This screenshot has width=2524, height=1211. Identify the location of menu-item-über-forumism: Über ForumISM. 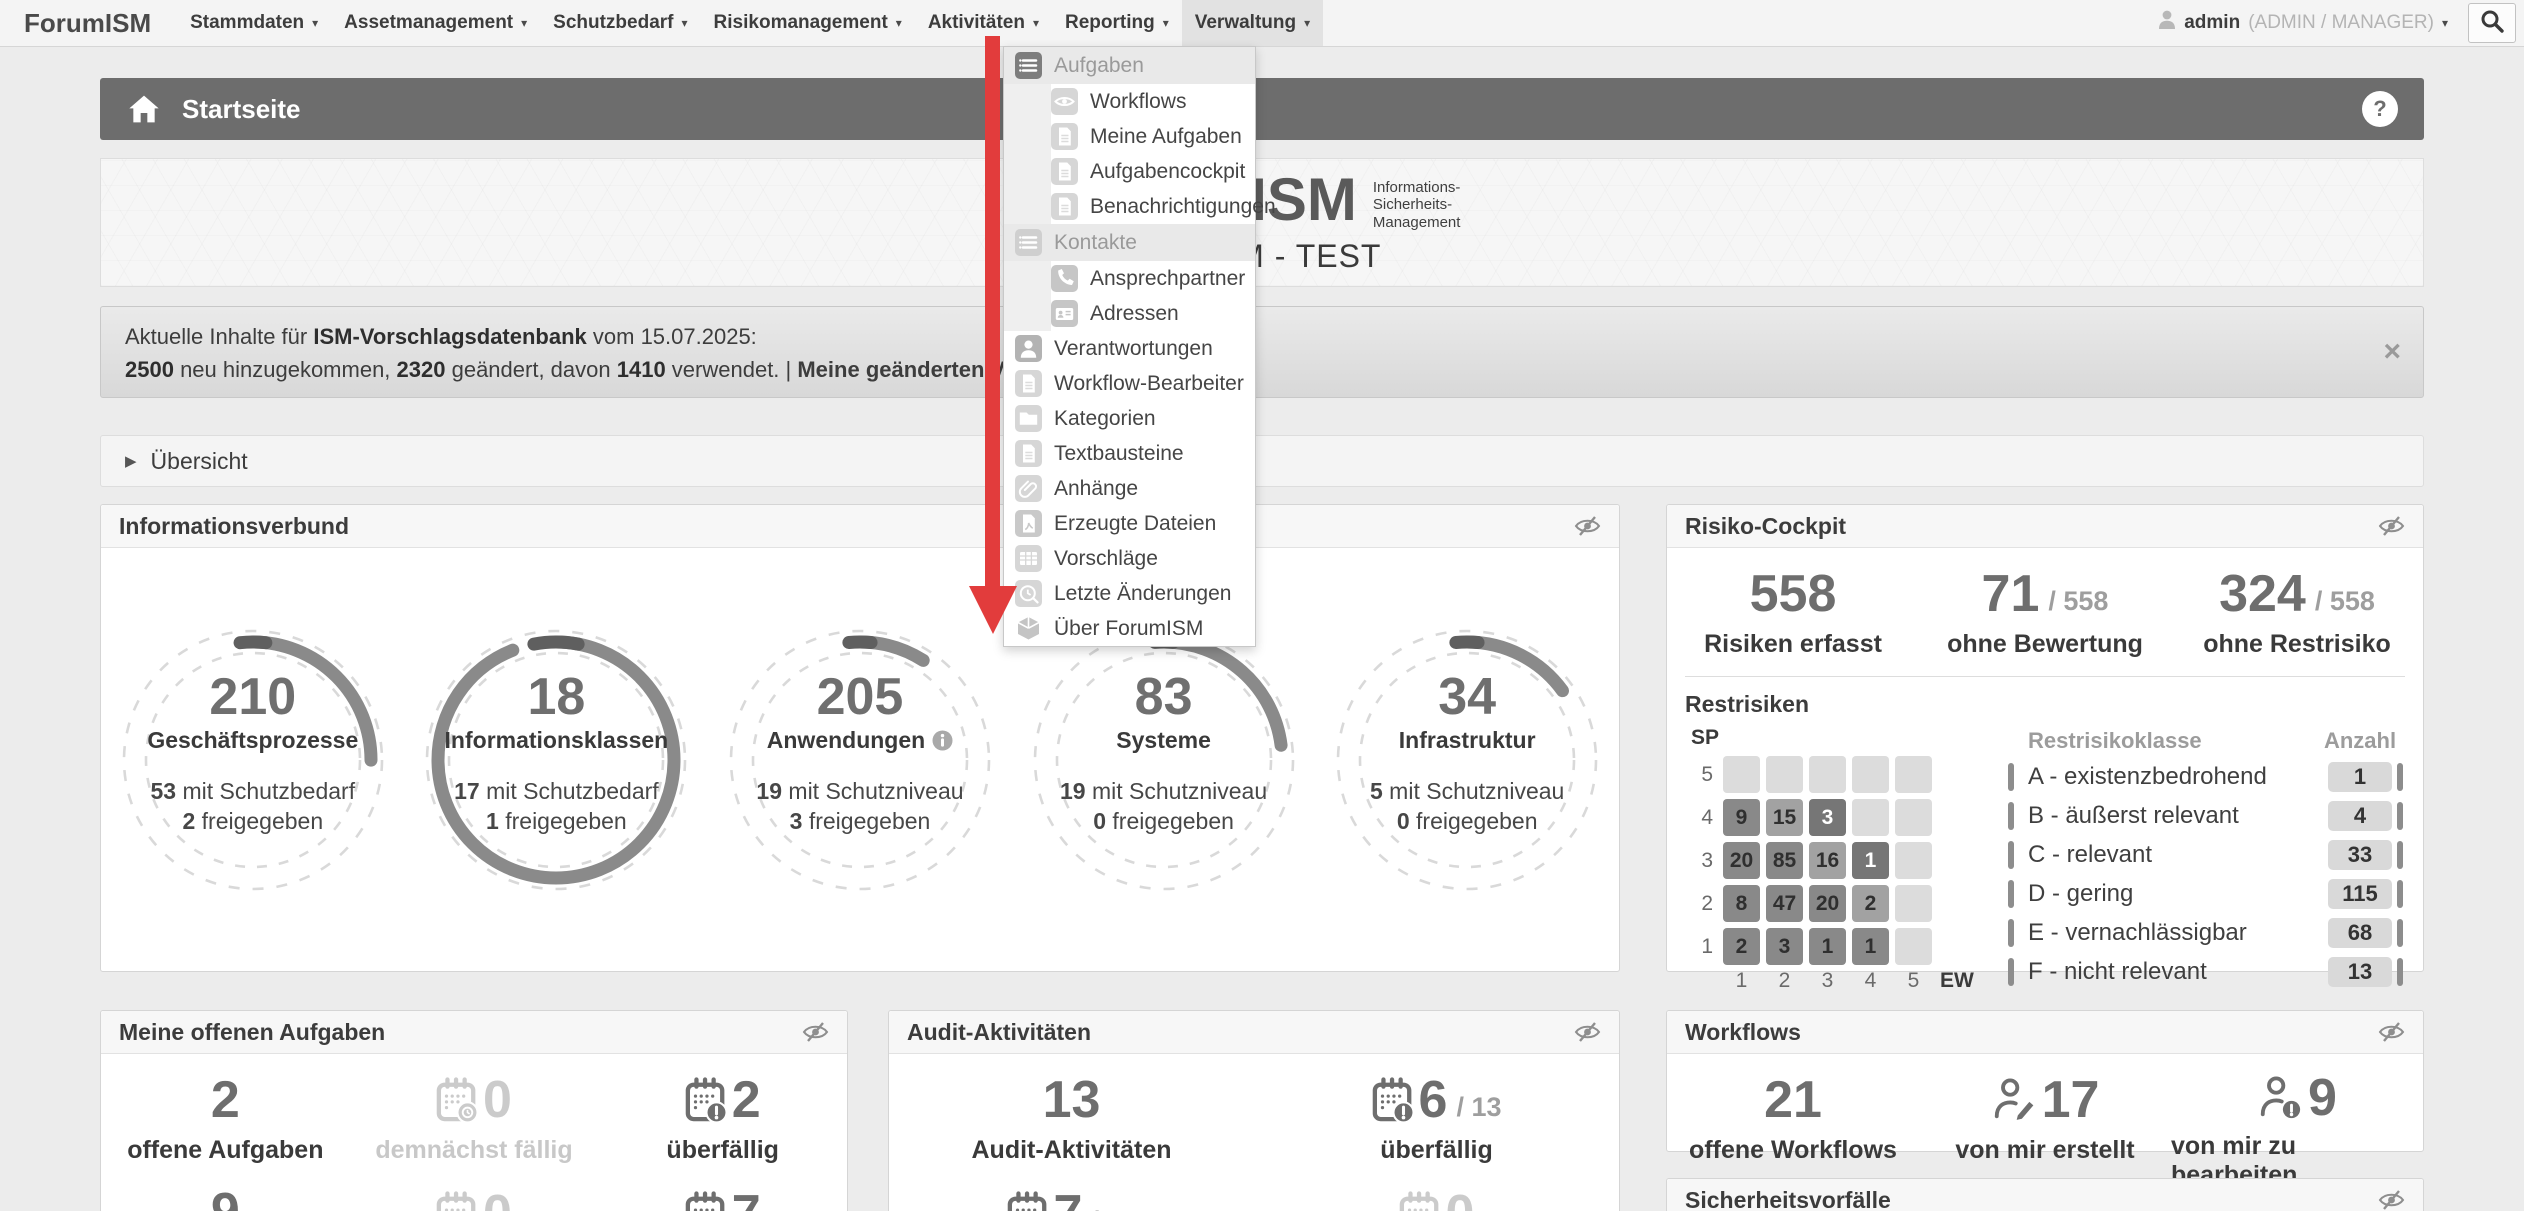
(1129, 628).